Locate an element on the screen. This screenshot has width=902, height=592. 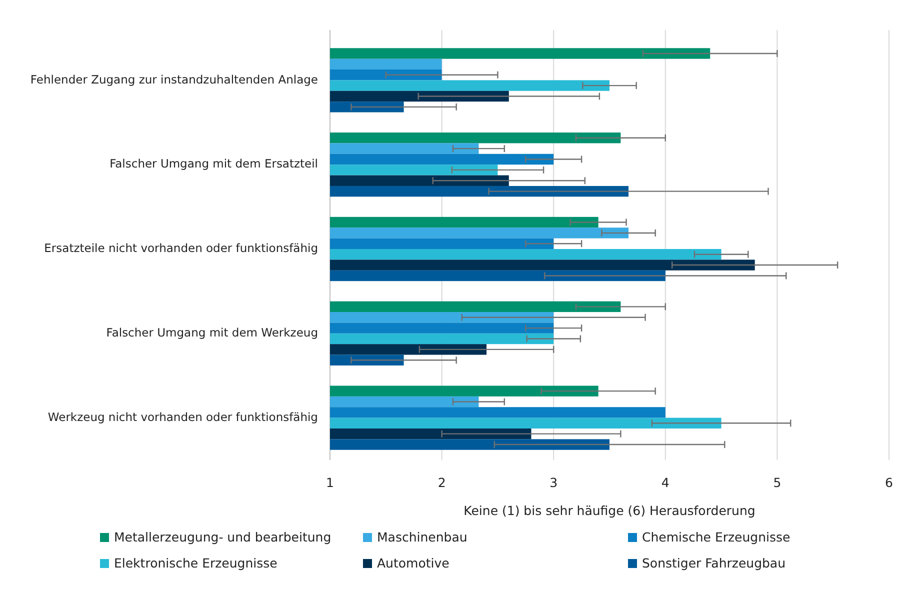
x-tick-label: 2 is located at coordinates (442, 482).